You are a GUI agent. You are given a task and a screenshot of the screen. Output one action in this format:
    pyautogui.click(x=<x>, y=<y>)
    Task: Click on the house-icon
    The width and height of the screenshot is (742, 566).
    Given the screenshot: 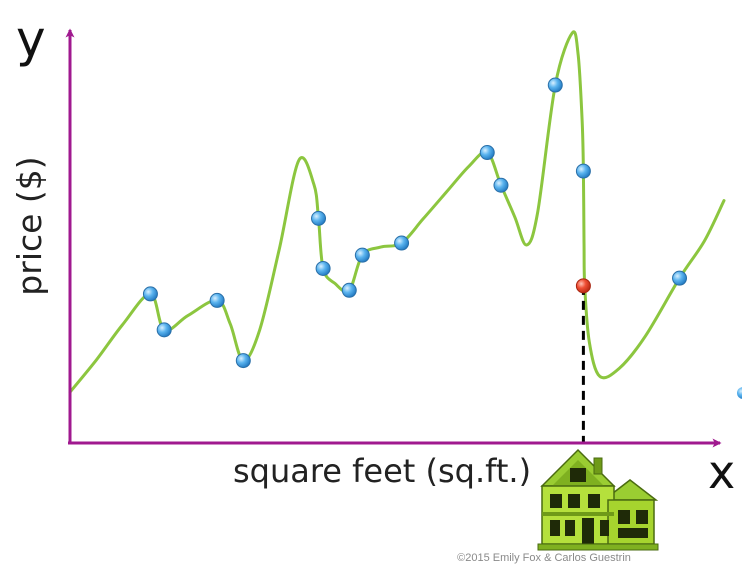 What is the action you would take?
    pyautogui.click(x=598, y=499)
    